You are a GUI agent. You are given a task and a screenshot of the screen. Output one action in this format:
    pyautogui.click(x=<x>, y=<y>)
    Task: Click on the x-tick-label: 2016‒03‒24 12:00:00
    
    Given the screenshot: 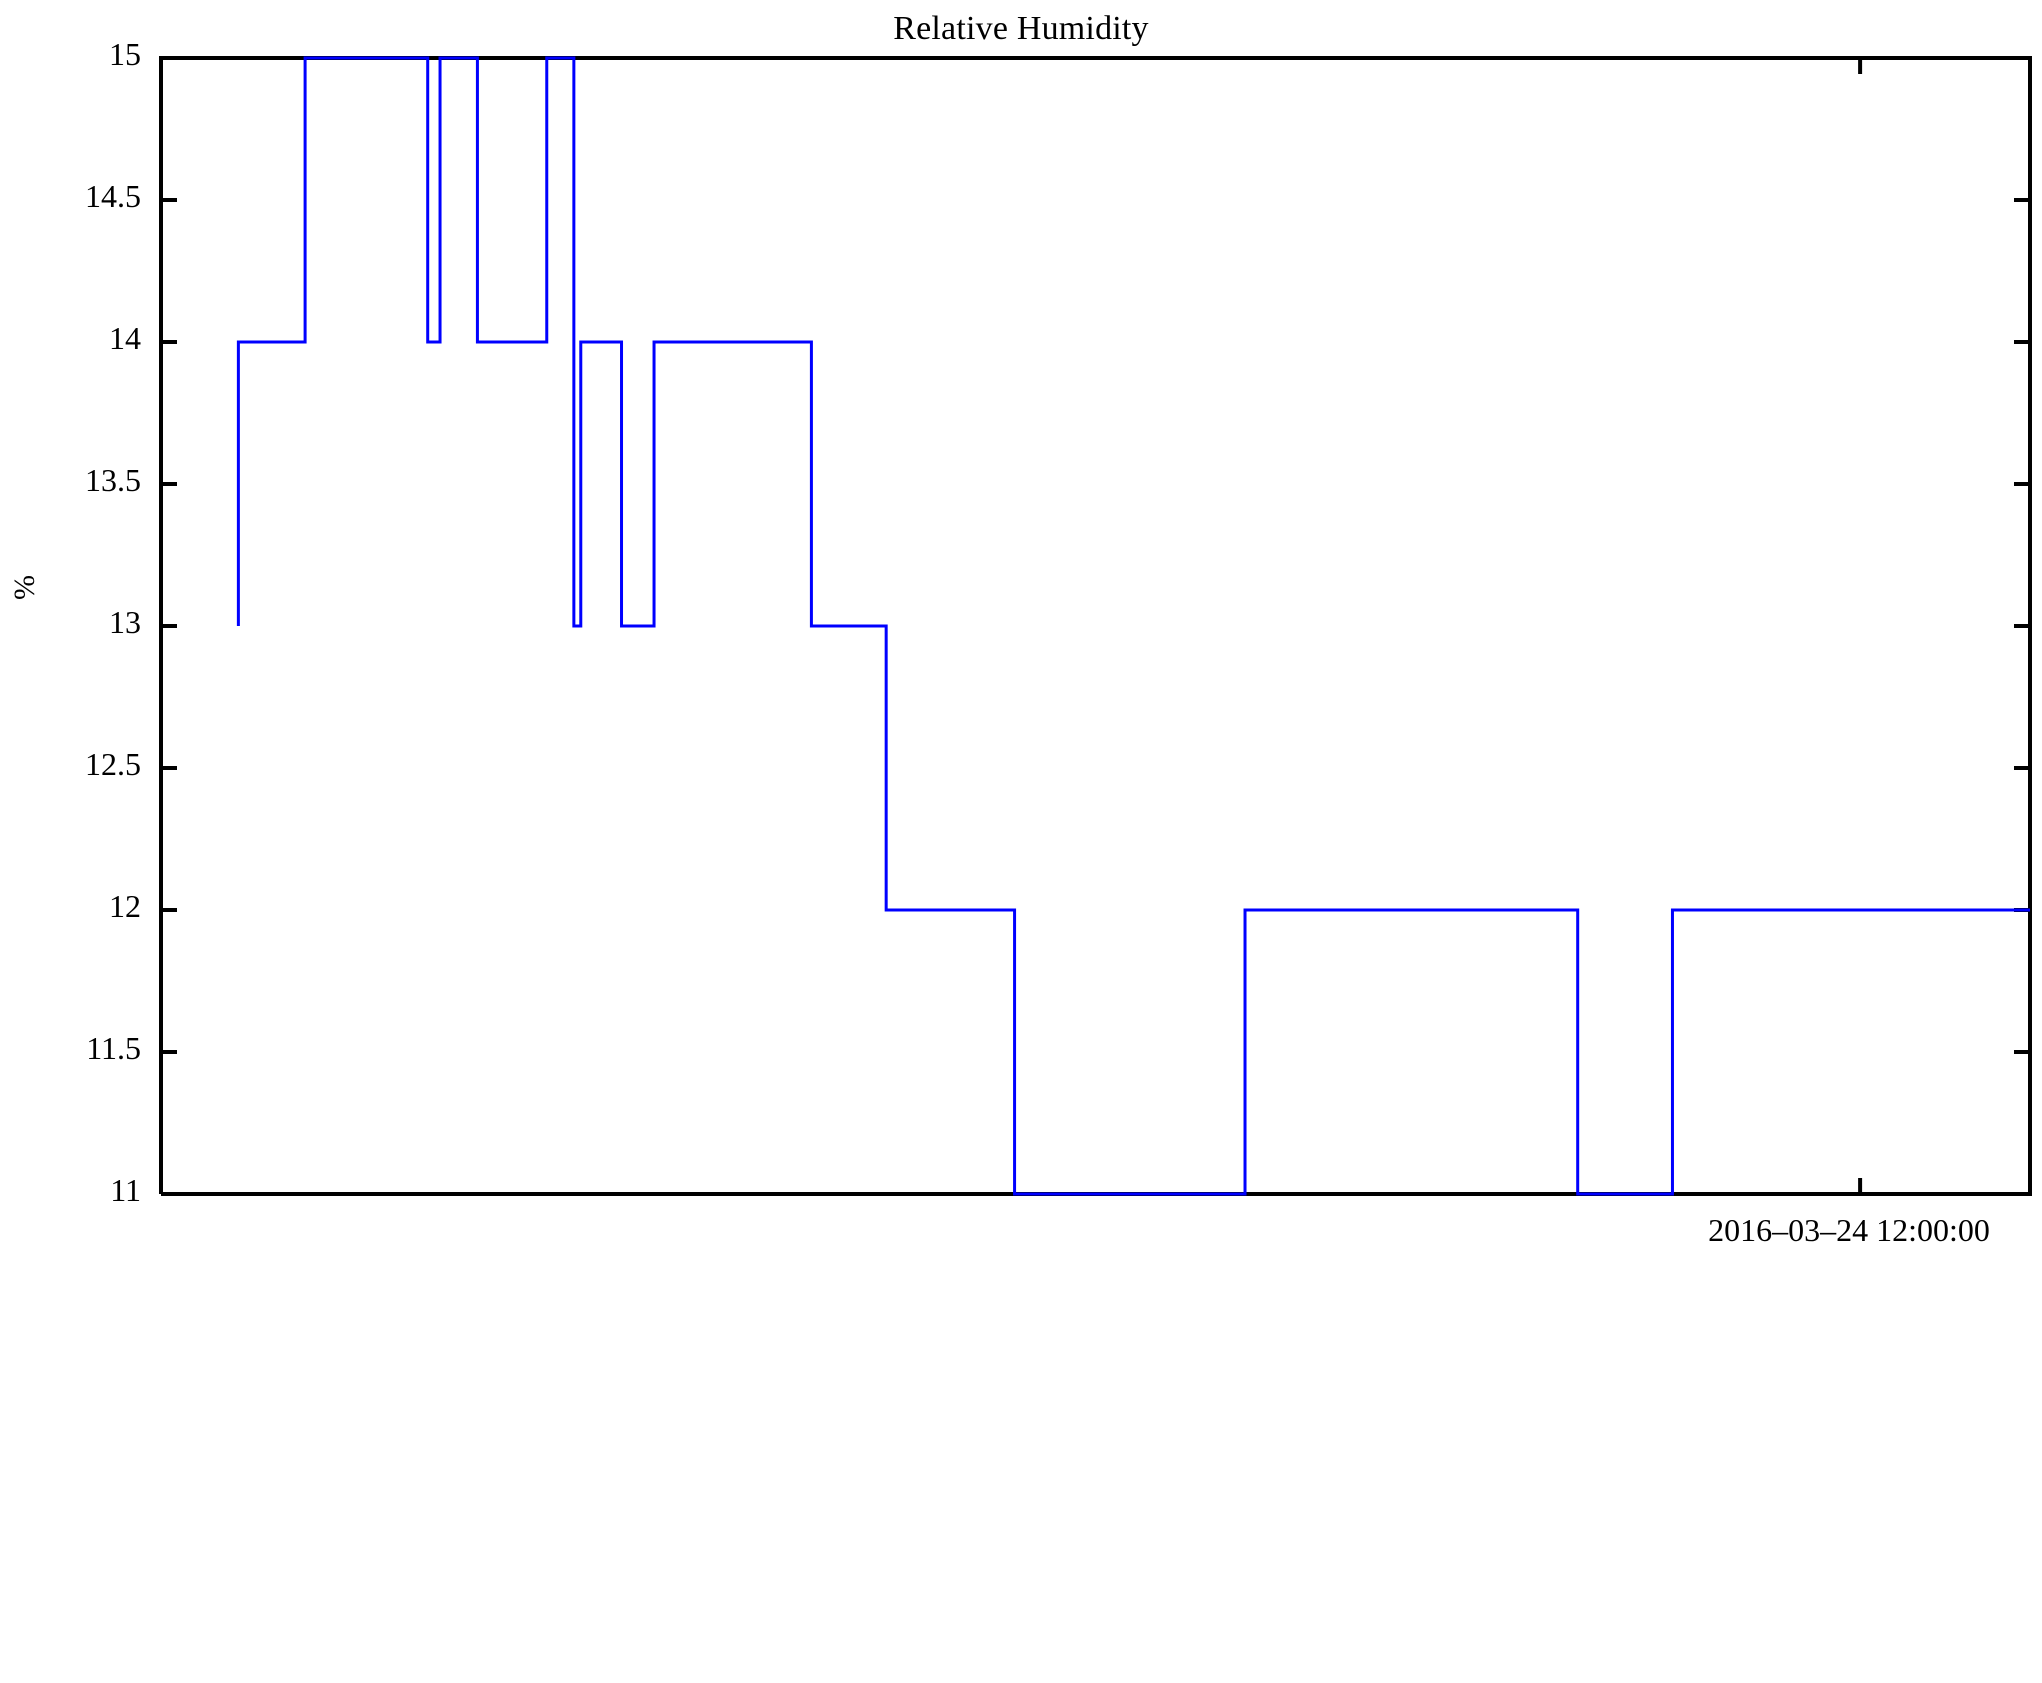 What is the action you would take?
    pyautogui.click(x=1849, y=1230)
    